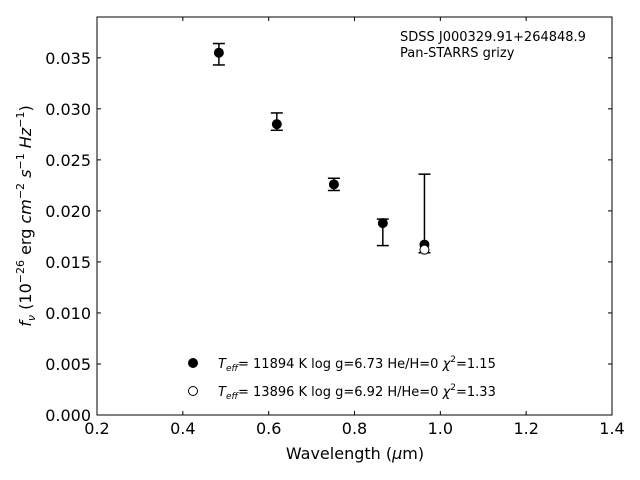 The height and width of the screenshot is (480, 640). Describe the element at coordinates (68, 58) in the screenshot. I see `y-tick-label: 0.035` at that location.